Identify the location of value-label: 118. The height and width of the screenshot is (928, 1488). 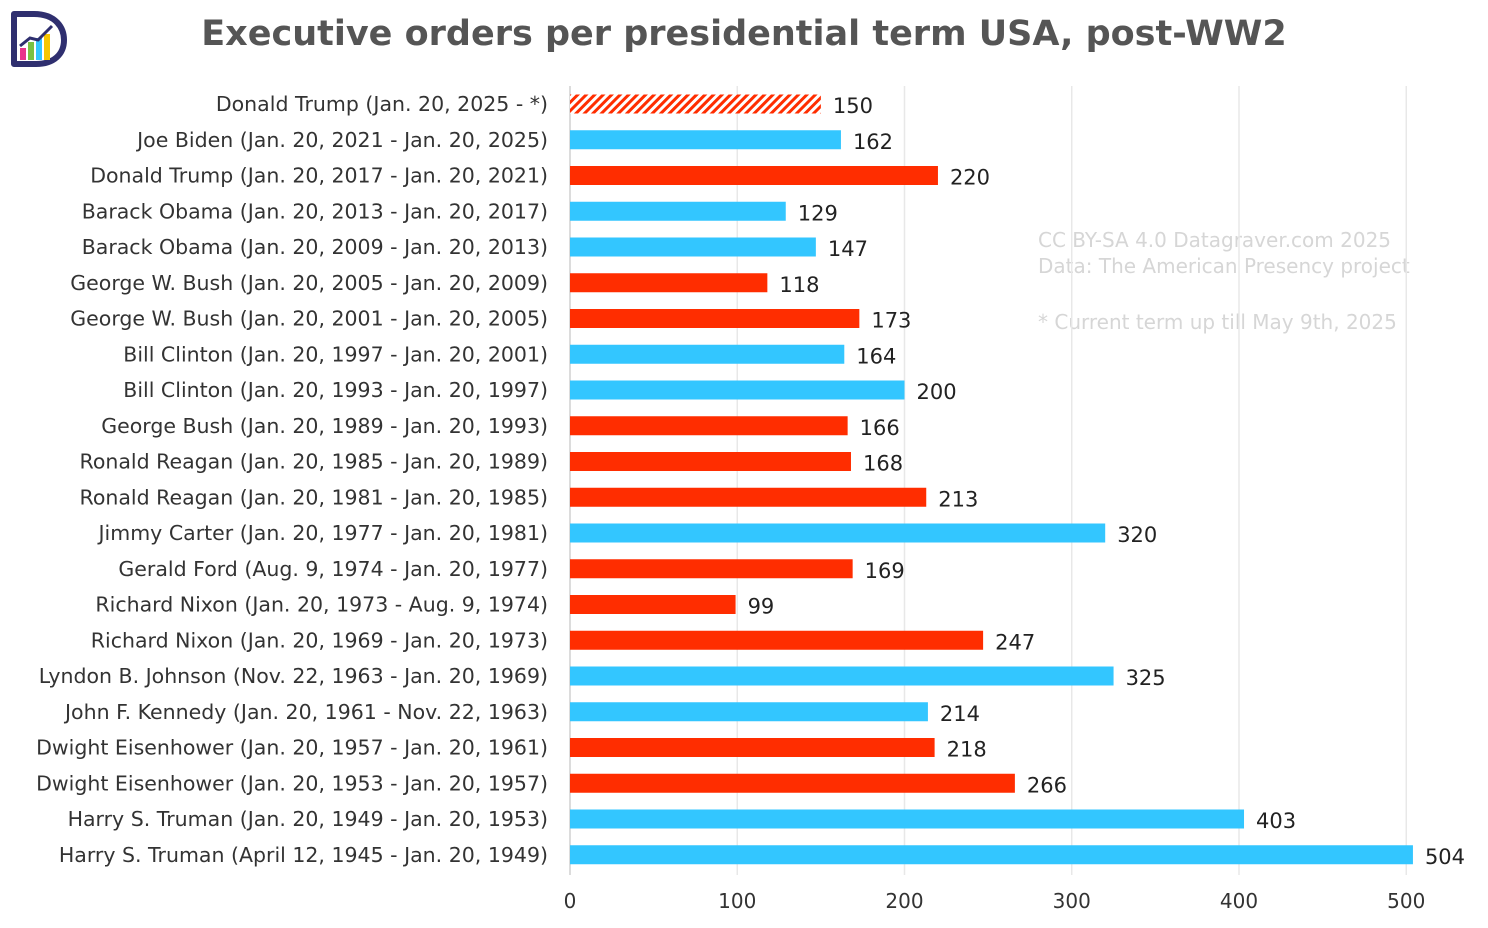
(799, 285).